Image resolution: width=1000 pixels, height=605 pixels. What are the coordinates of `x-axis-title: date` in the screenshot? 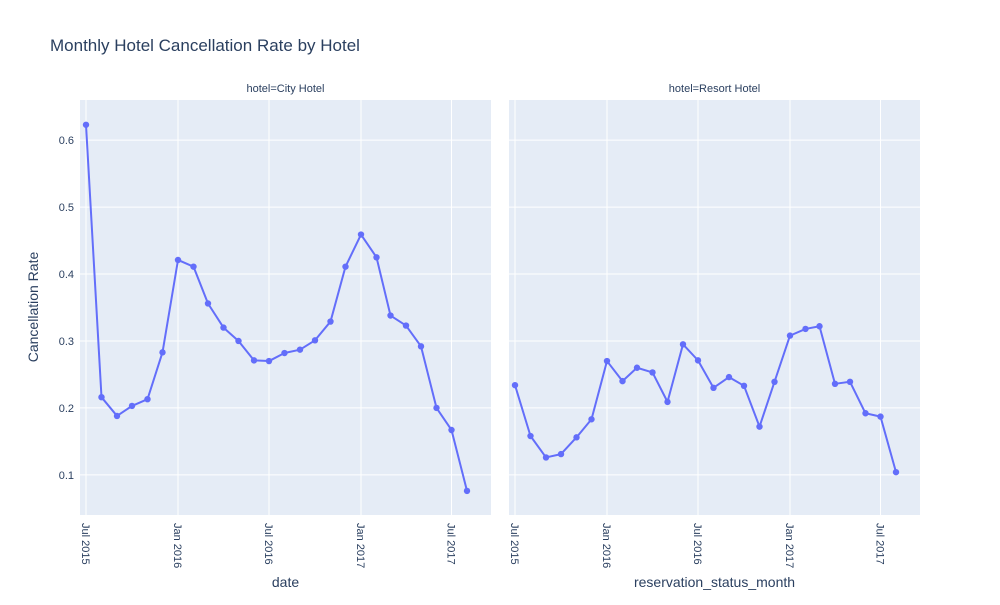 It's located at (285, 582).